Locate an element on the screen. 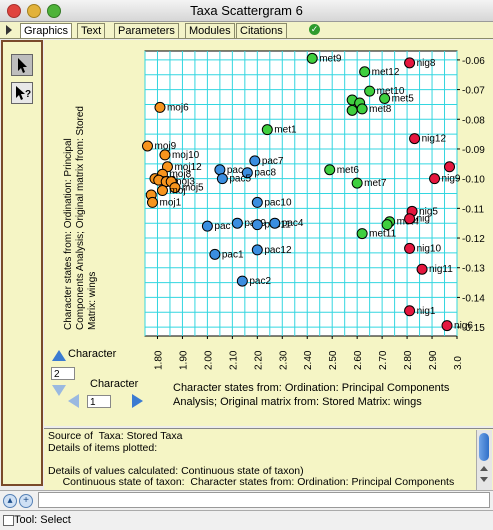  command-input is located at coordinates (264, 500).